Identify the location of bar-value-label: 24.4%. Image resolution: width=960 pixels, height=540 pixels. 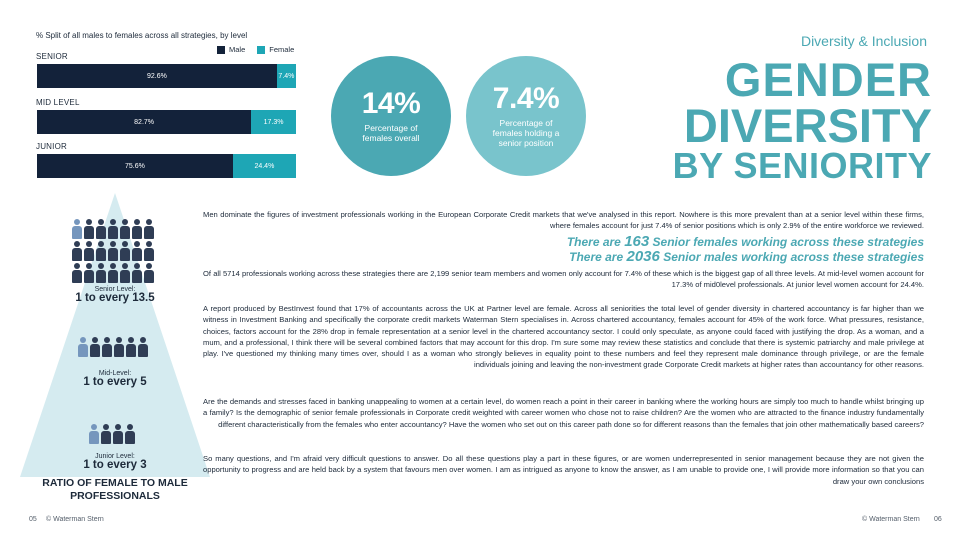
(264, 166).